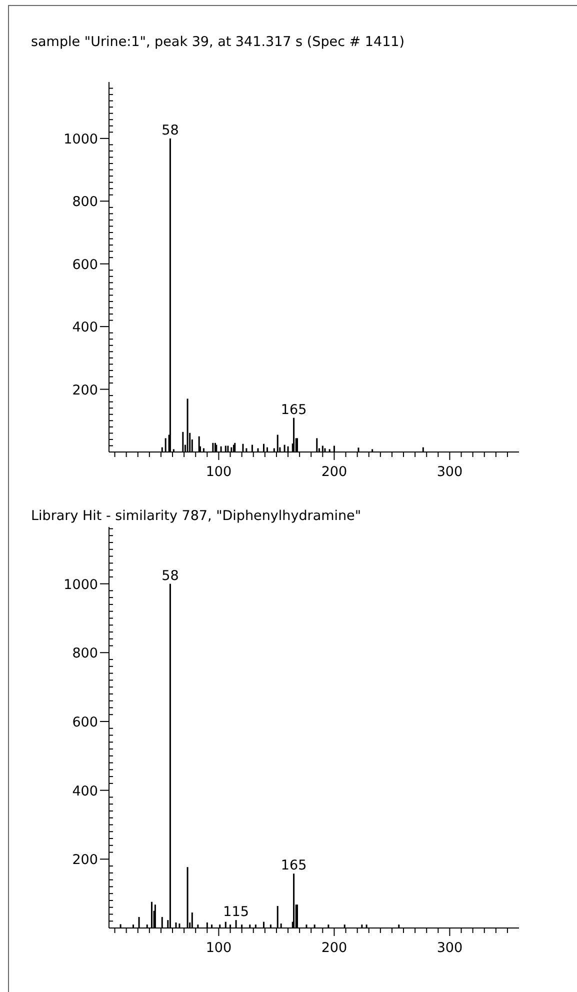 The image size is (577, 992). What do you see at coordinates (218, 42) in the screenshot?
I see `chart-title: sample "Urine:1", peak 39, at 341.317 s (Spec # 1411)` at bounding box center [218, 42].